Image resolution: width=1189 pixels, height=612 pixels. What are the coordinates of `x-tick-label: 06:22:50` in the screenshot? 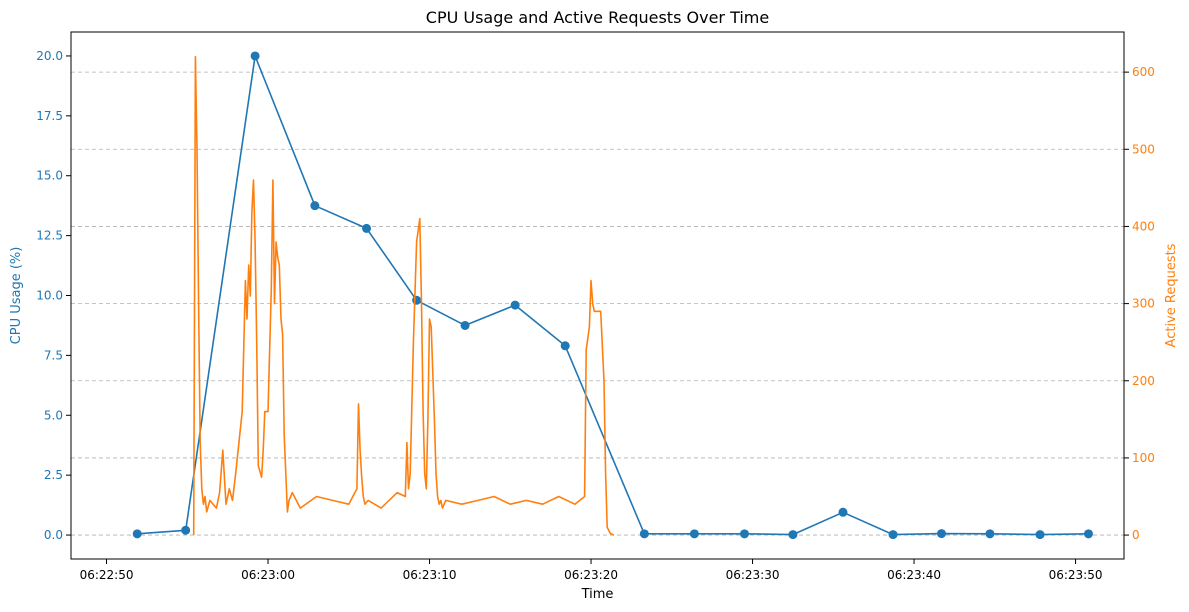 It's located at (107, 575).